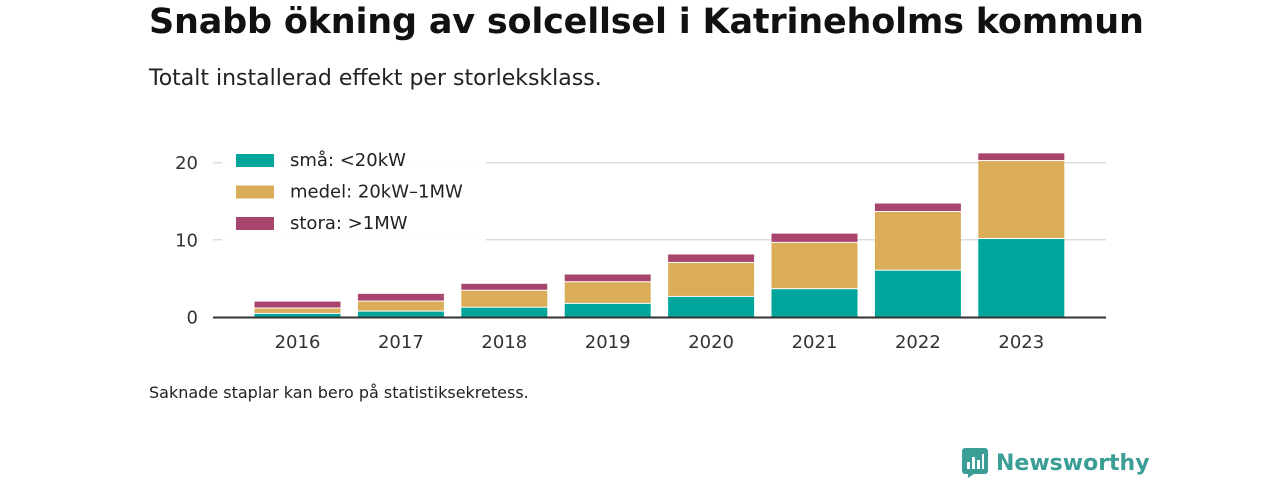 Image resolution: width=1280 pixels, height=480 pixels. What do you see at coordinates (192, 318) in the screenshot?
I see `y-tick-label: 0` at bounding box center [192, 318].